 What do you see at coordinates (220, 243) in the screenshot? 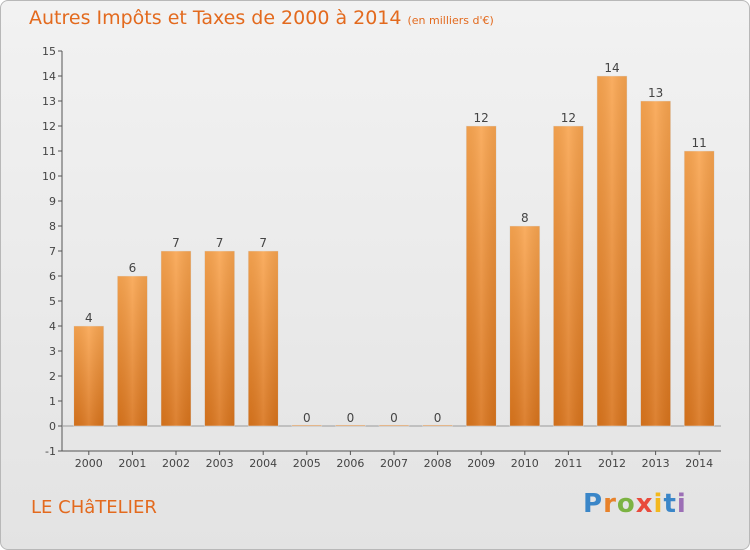
I see `value-label-2003: 7` at bounding box center [220, 243].